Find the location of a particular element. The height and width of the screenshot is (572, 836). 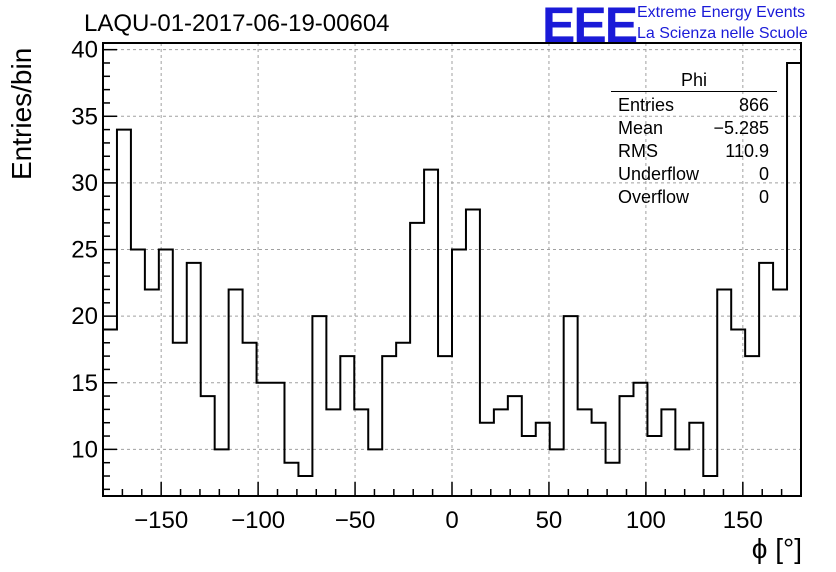

y-axis-ticks: 10 15 20 25 30 35 40 is located at coordinates (94, 264).